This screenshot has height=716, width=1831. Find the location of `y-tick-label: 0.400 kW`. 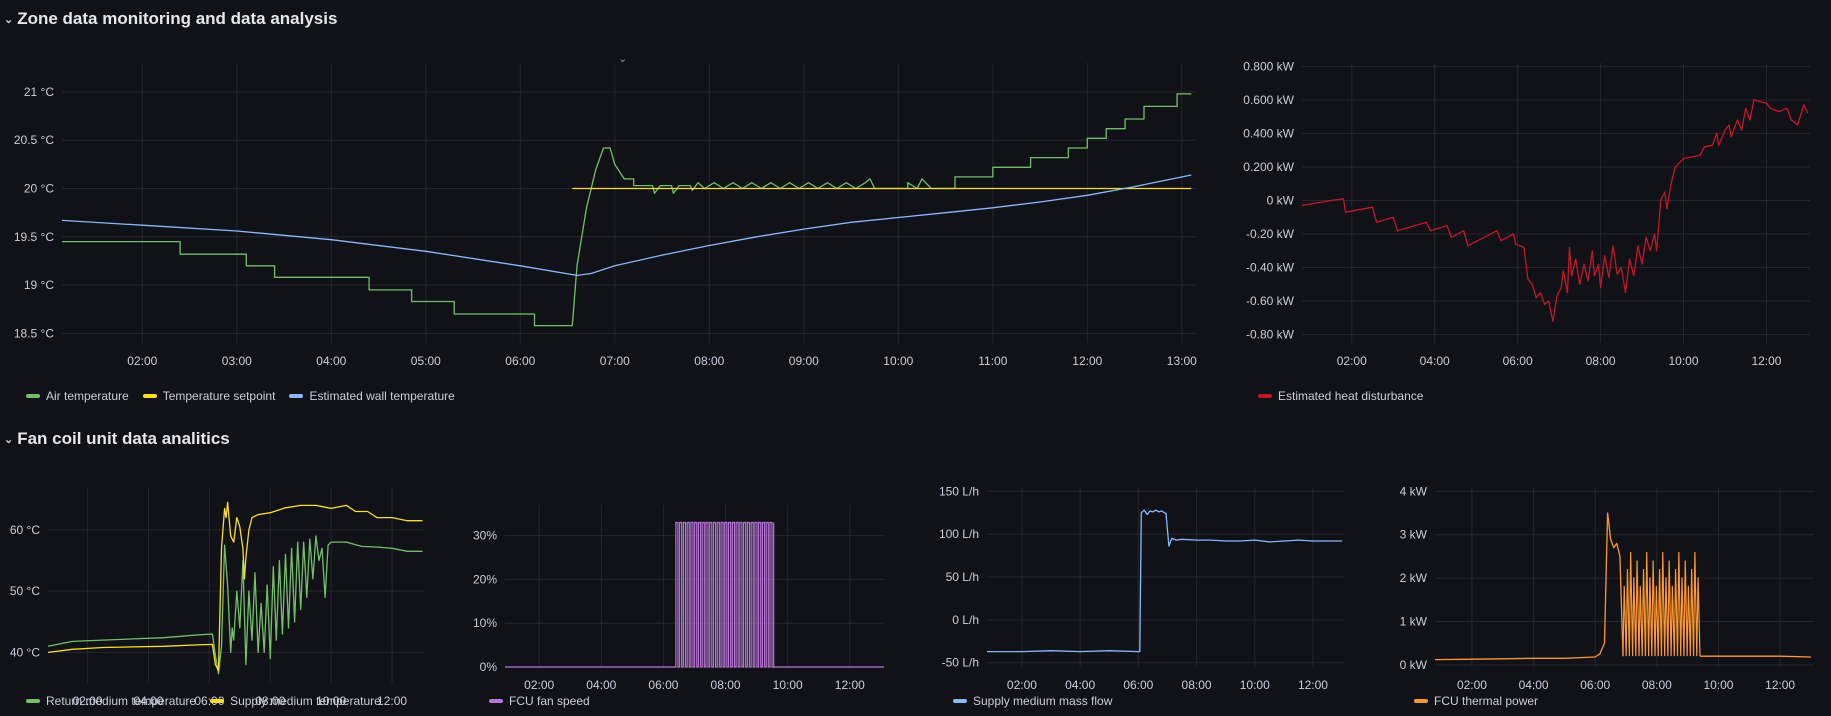

y-tick-label: 0.400 kW is located at coordinates (1268, 133).